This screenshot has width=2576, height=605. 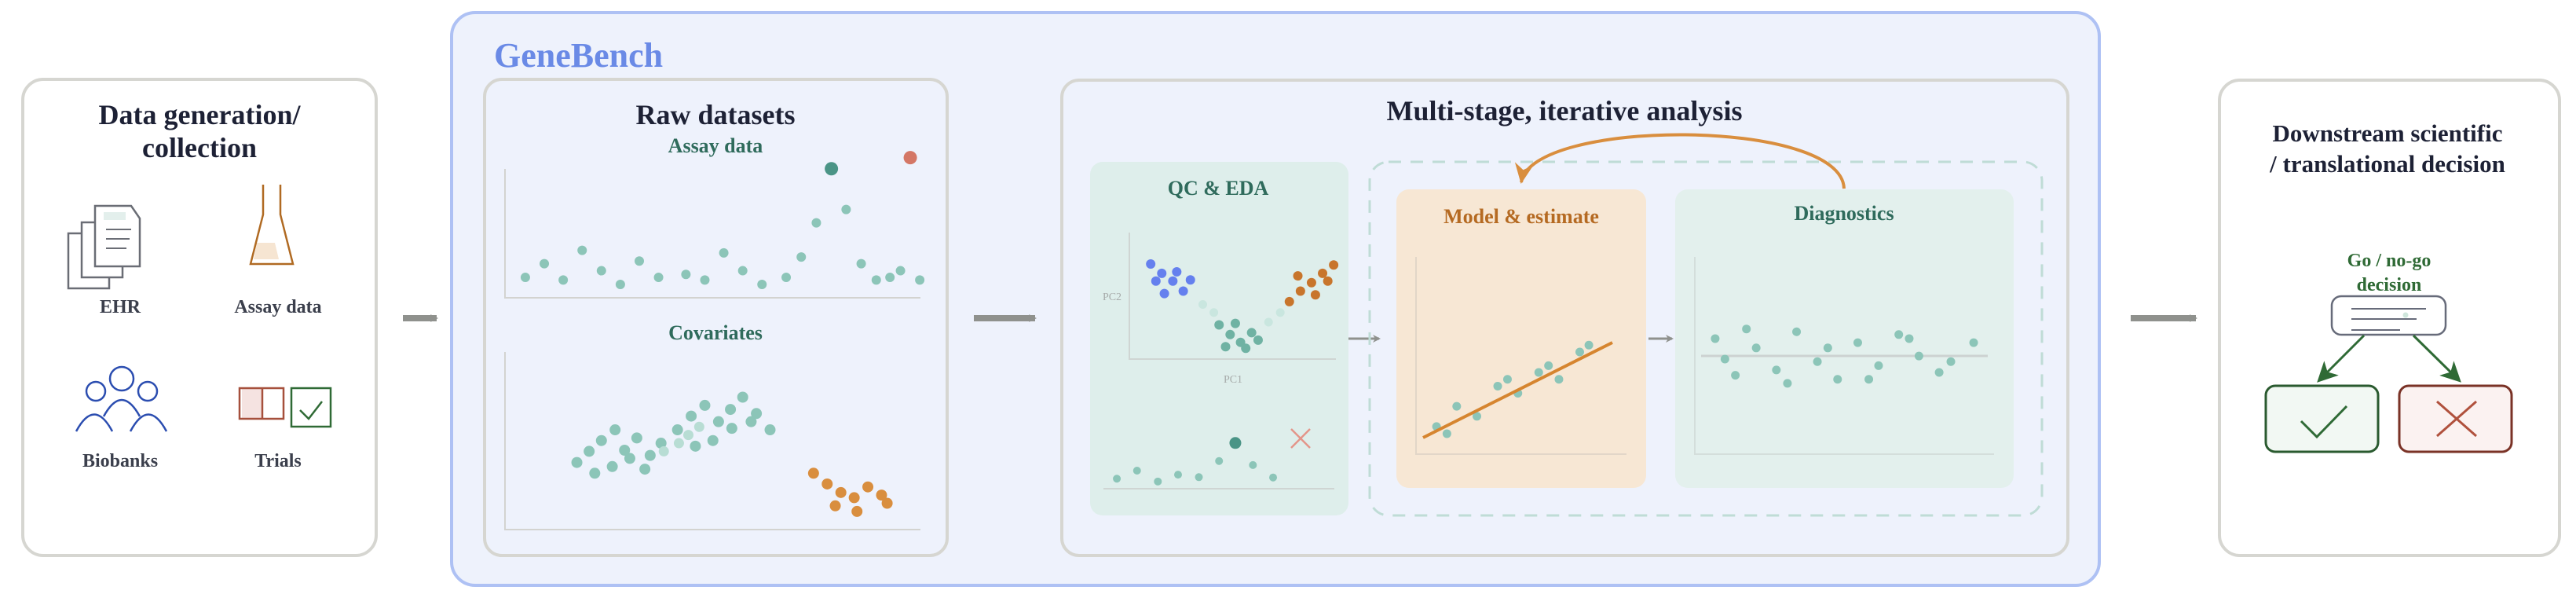 I want to click on decision-title-line1: Downstream scientific, so click(x=2387, y=133).